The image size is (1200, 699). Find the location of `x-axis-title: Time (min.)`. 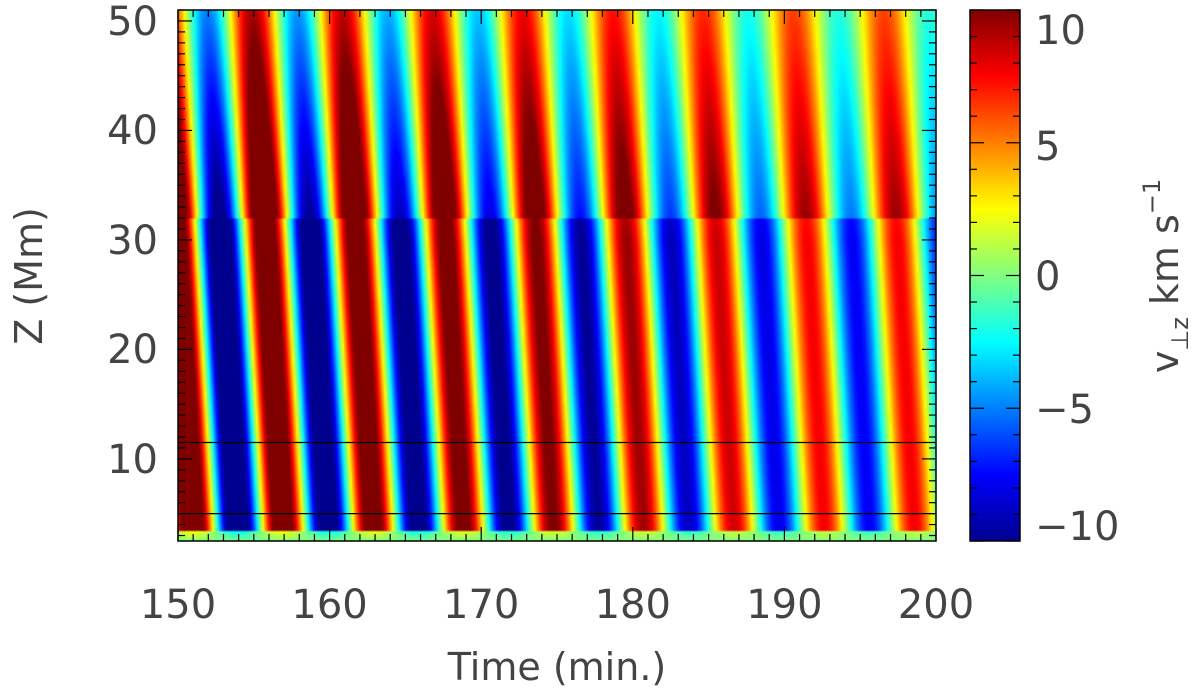

x-axis-title: Time (min.) is located at coordinates (556, 667).